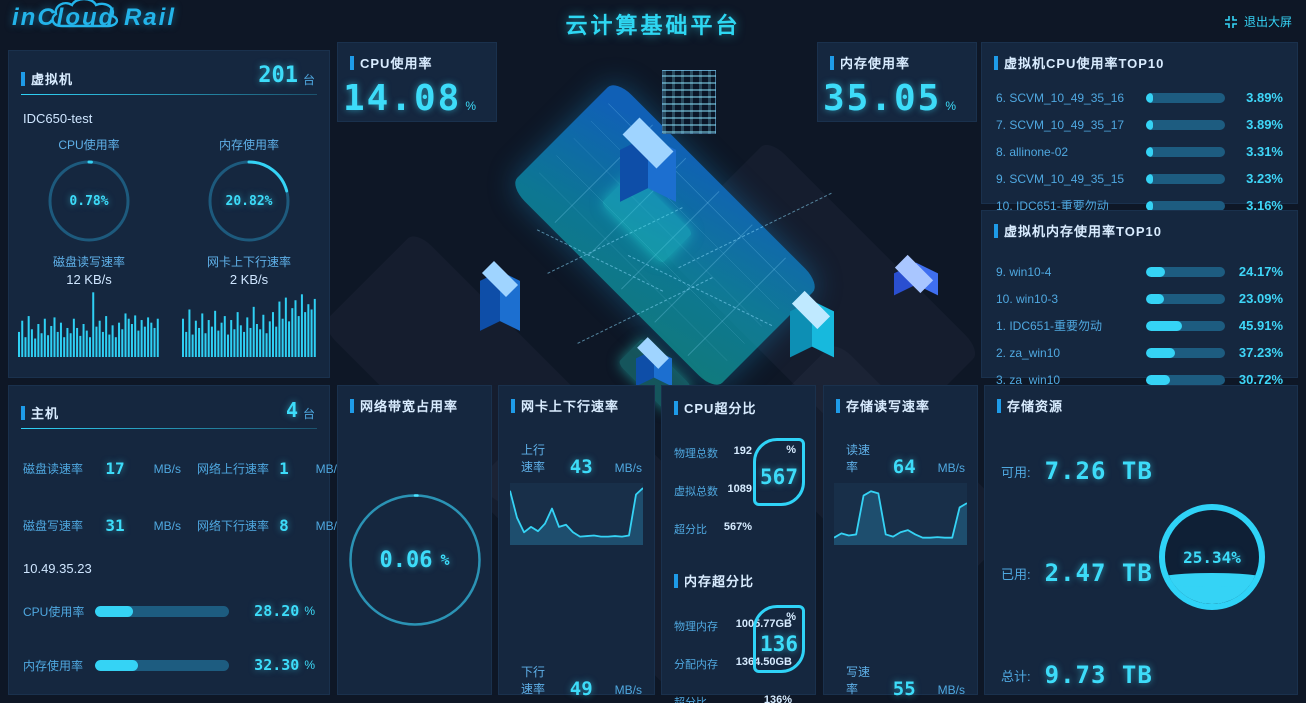  I want to click on mem-usage-title: 内存使用率, so click(875, 63).